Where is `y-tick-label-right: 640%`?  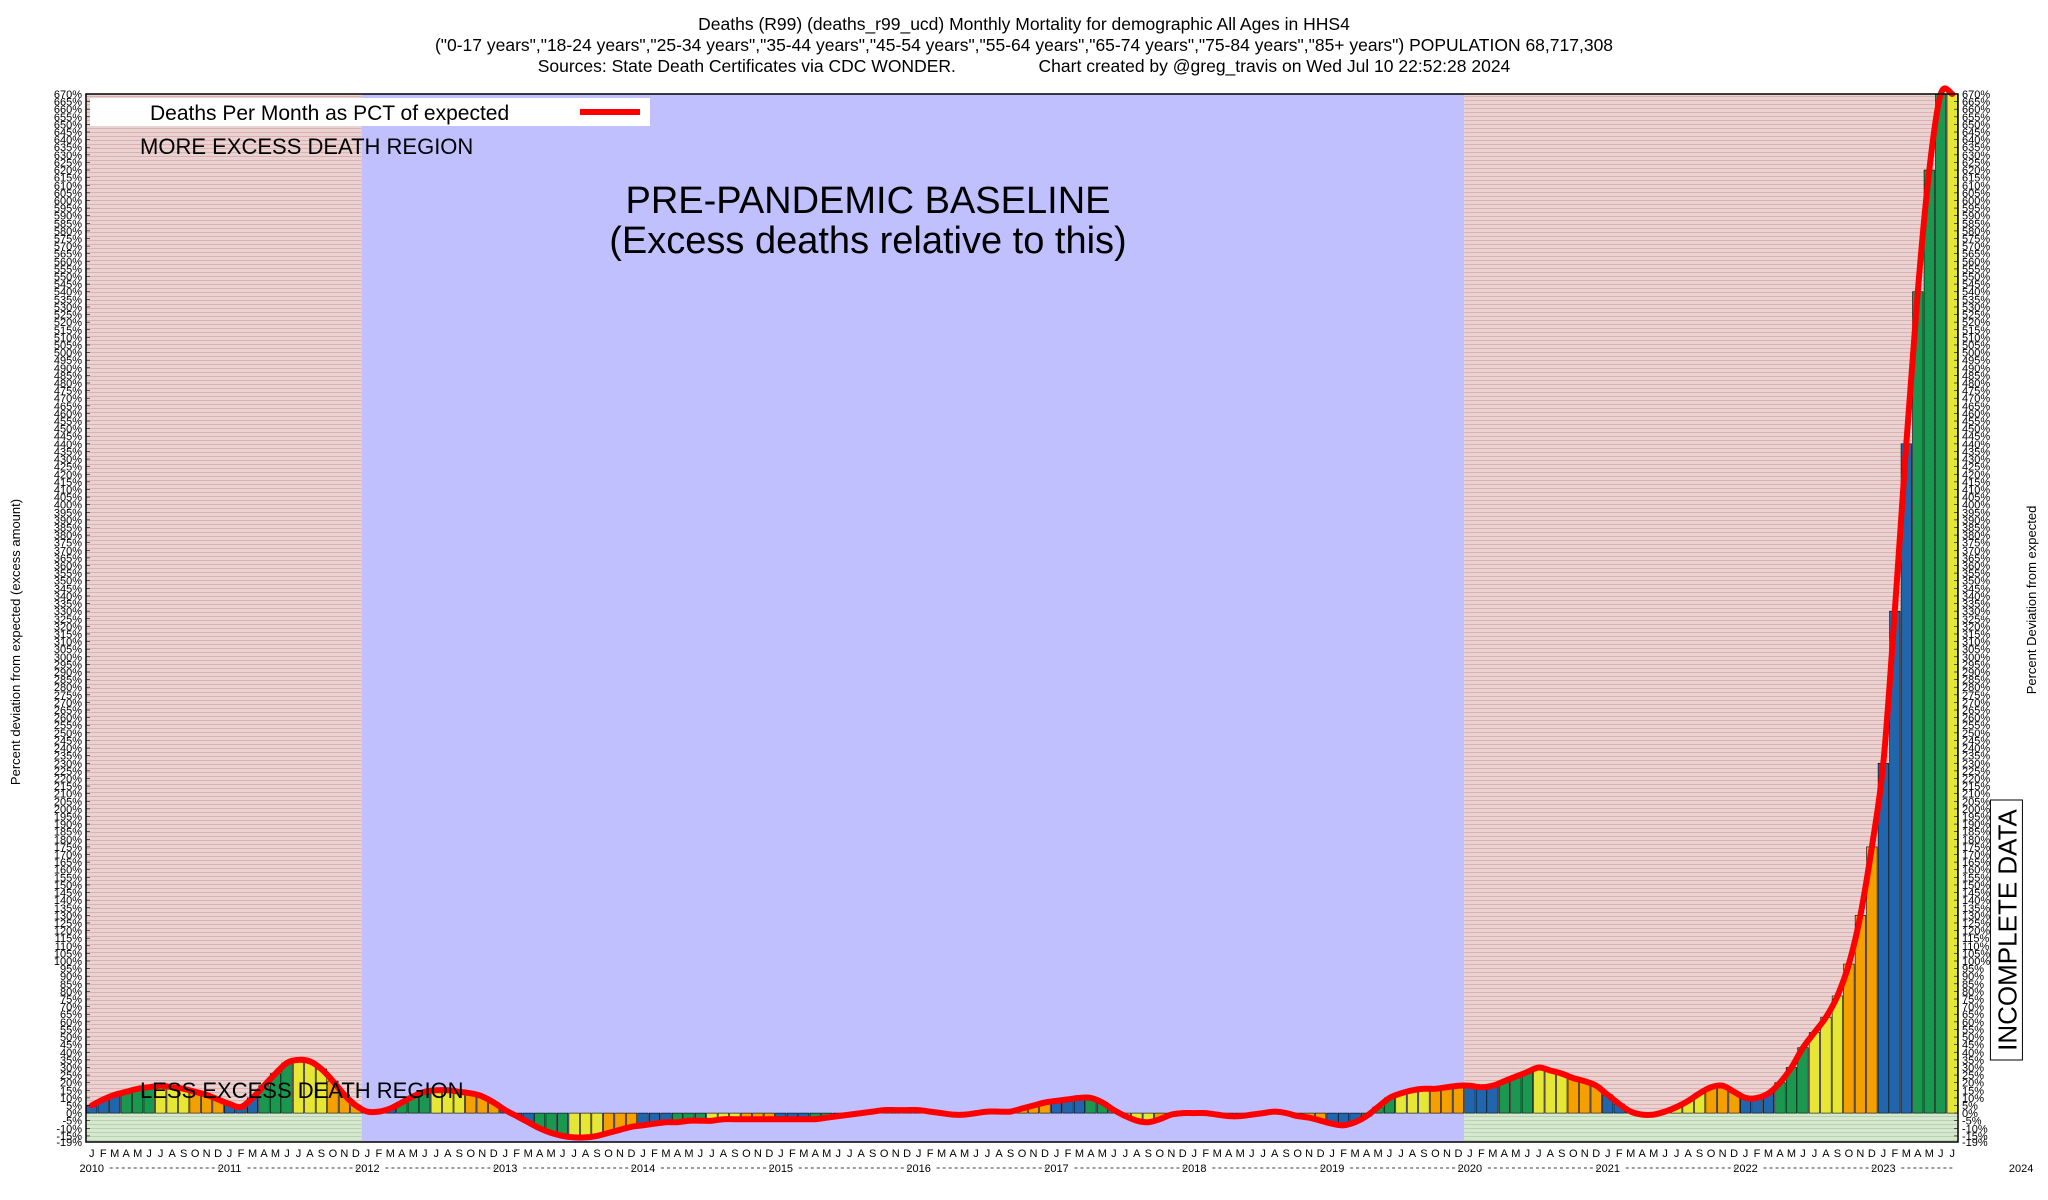 y-tick-label-right: 640% is located at coordinates (1976, 141).